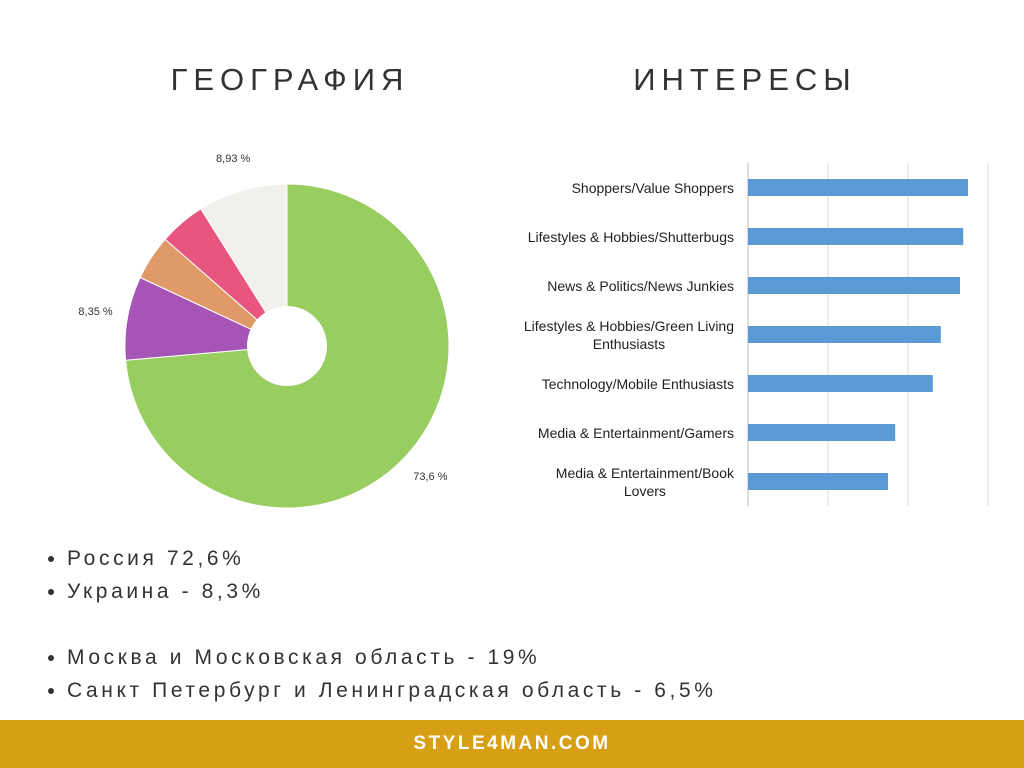 Image resolution: width=1024 pixels, height=768 pixels. Describe the element at coordinates (652, 187) in the screenshot. I see `category-label: Shoppers/Value Shoppers` at that location.